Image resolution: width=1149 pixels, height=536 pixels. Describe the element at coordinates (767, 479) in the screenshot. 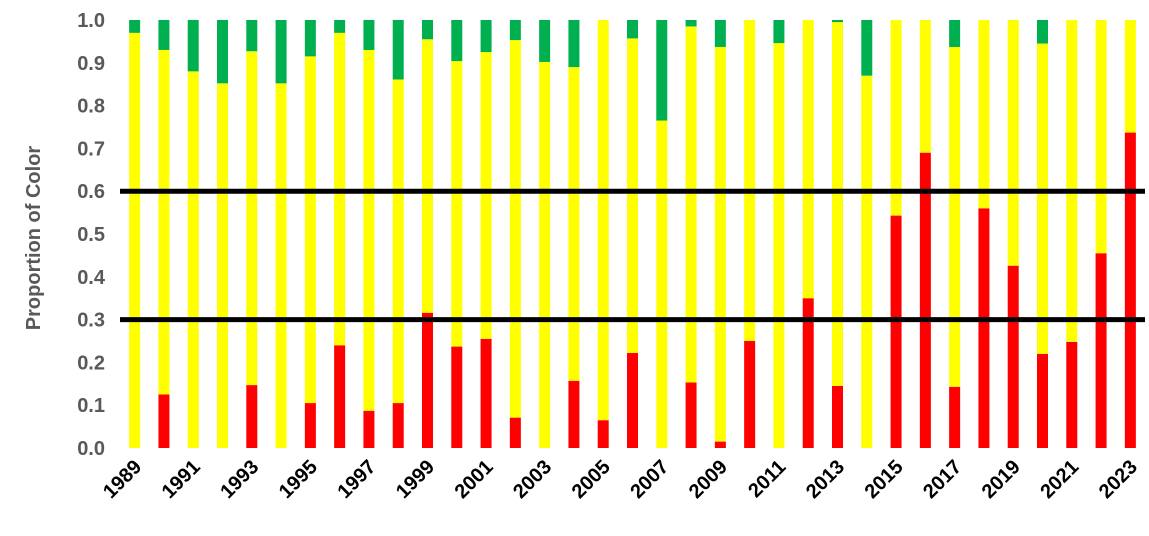

I see `x-tick-label: 2011` at that location.